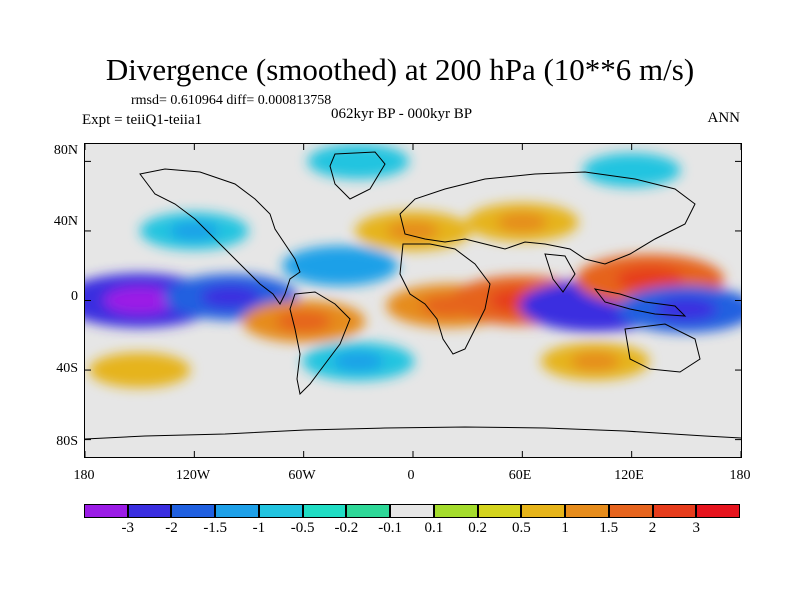 The image size is (800, 600). Describe the element at coordinates (65, 221) in the screenshot. I see `lat-label-40n: 40N` at that location.